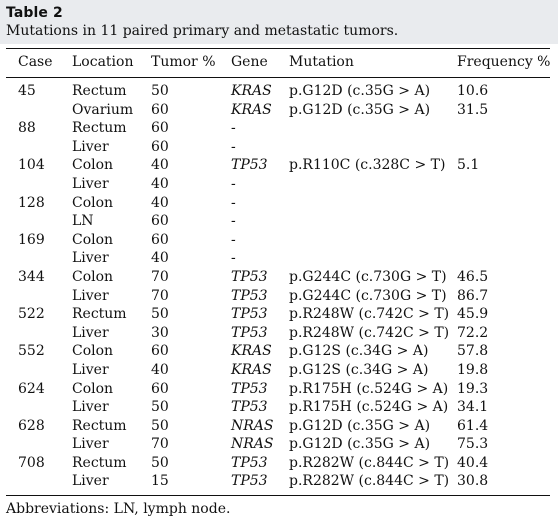 This screenshot has width=558, height=528. Describe the element at coordinates (31, 462) in the screenshot. I see `cell-case: 708` at that location.